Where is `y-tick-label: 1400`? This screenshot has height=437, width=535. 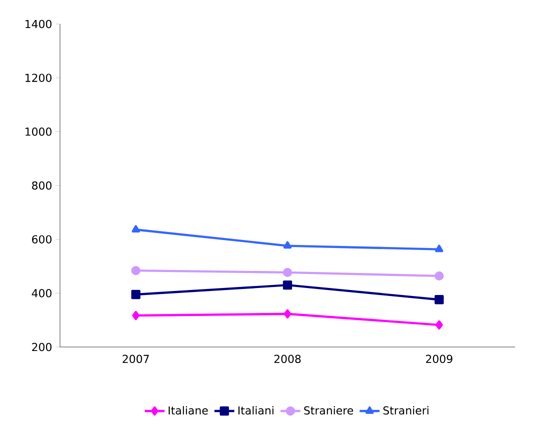
y-tick-label: 1400 is located at coordinates (39, 24).